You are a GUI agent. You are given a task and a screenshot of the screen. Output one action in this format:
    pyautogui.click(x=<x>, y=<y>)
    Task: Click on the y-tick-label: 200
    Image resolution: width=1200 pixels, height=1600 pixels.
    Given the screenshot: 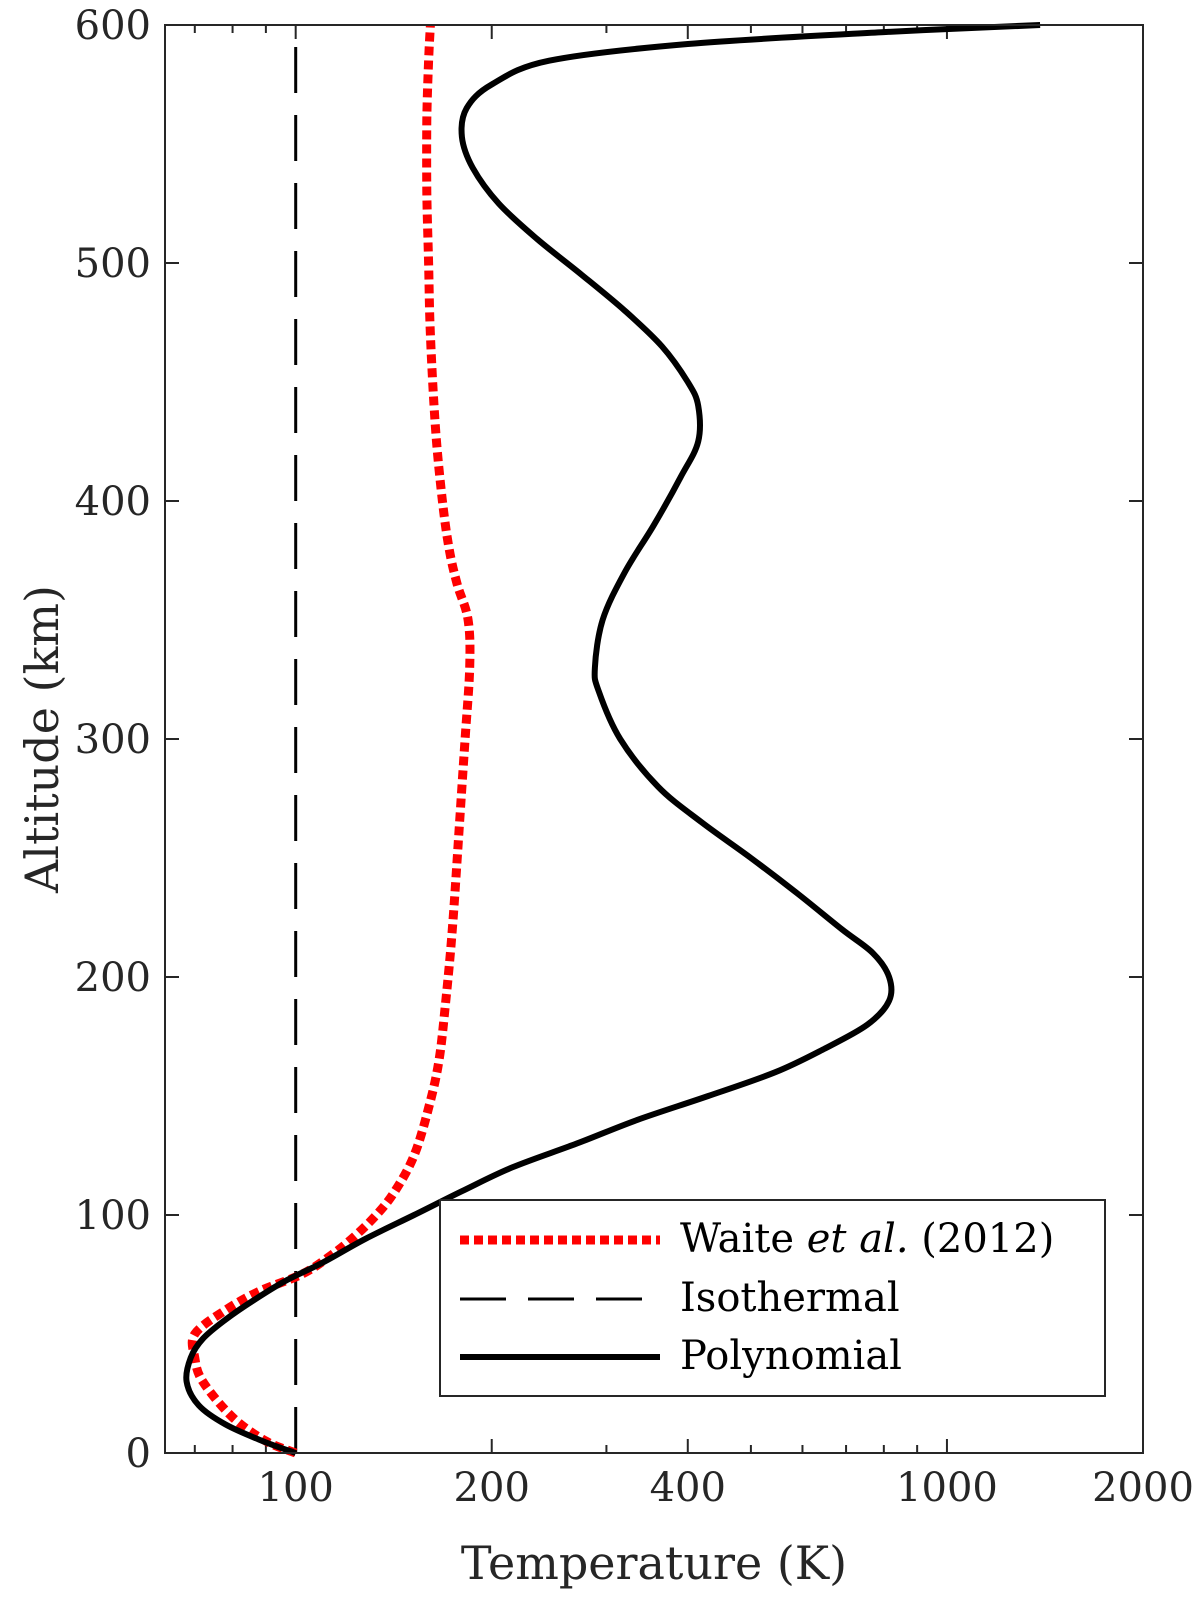 What is the action you would take?
    pyautogui.click(x=113, y=978)
    